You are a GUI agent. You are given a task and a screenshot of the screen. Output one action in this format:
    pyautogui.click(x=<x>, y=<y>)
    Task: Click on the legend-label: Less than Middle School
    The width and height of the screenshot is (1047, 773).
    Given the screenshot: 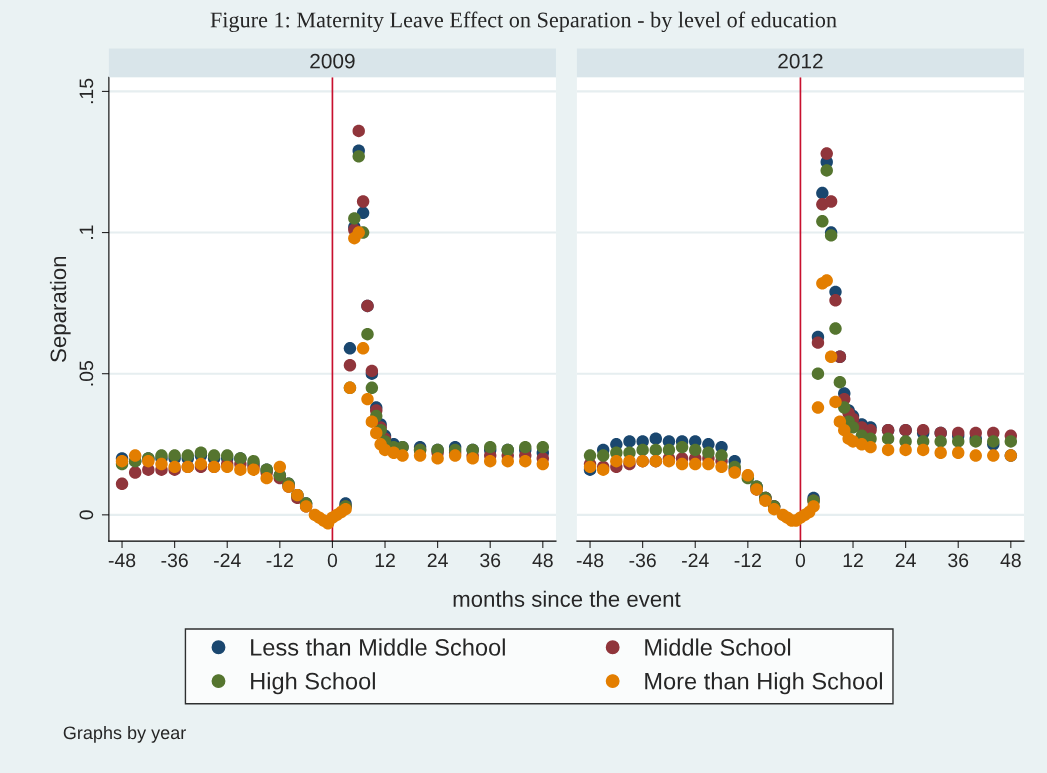 What is the action you would take?
    pyautogui.click(x=378, y=647)
    